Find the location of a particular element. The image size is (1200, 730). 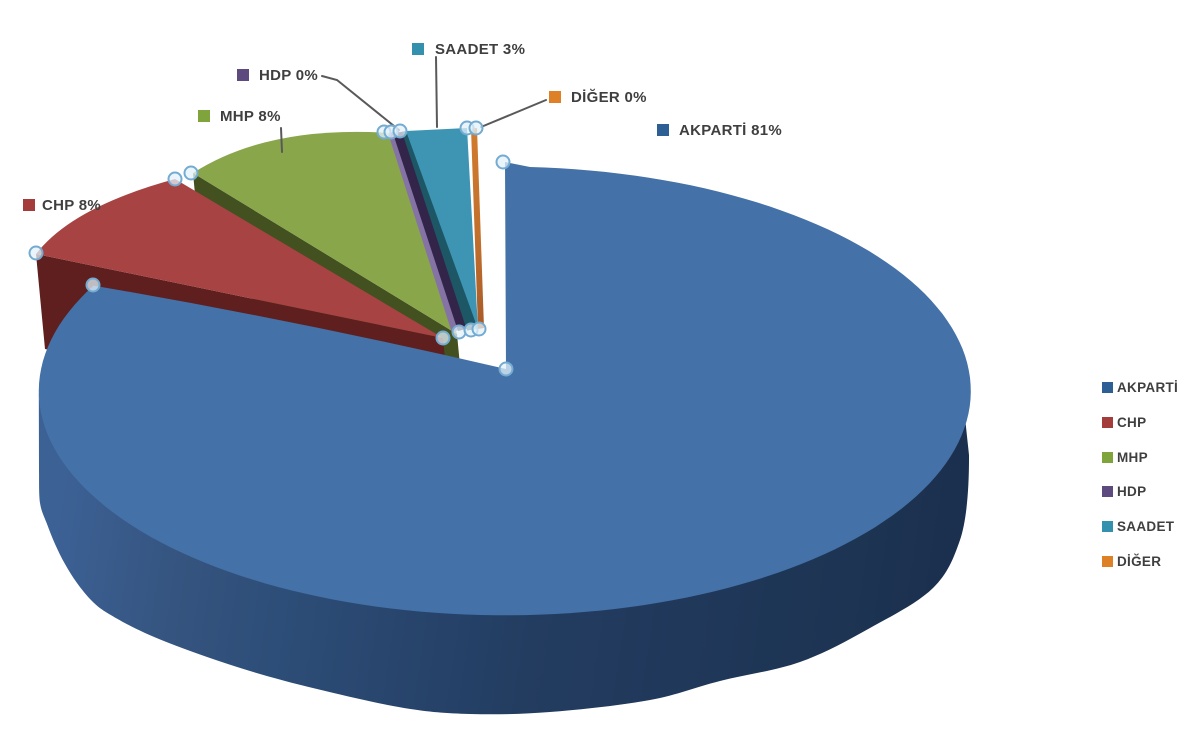

svg-text: SAADET is located at coordinates (1146, 526).